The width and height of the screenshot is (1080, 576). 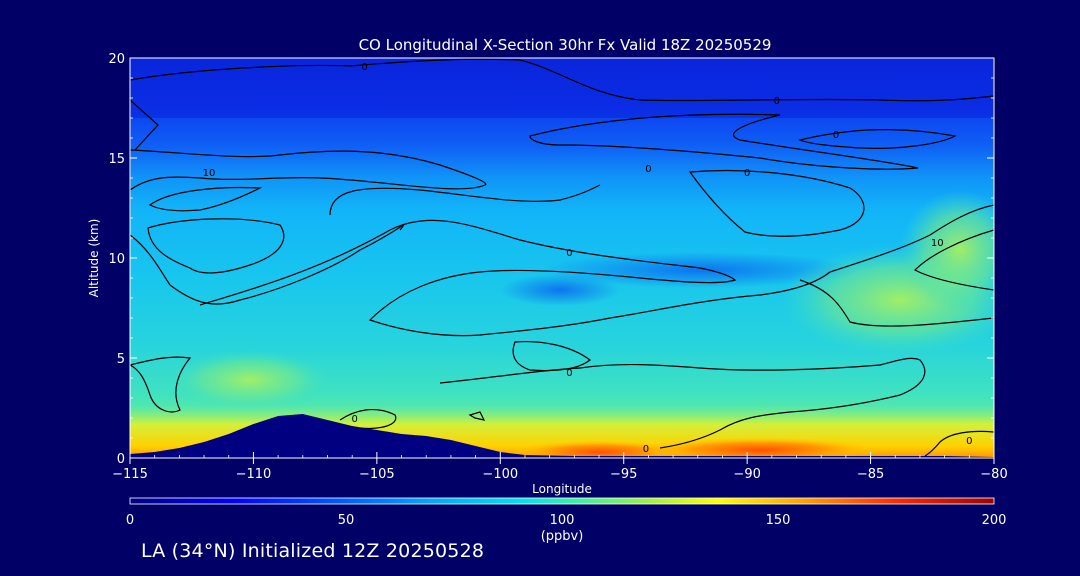 I want to click on y-tick-label: 10, so click(x=116, y=259).